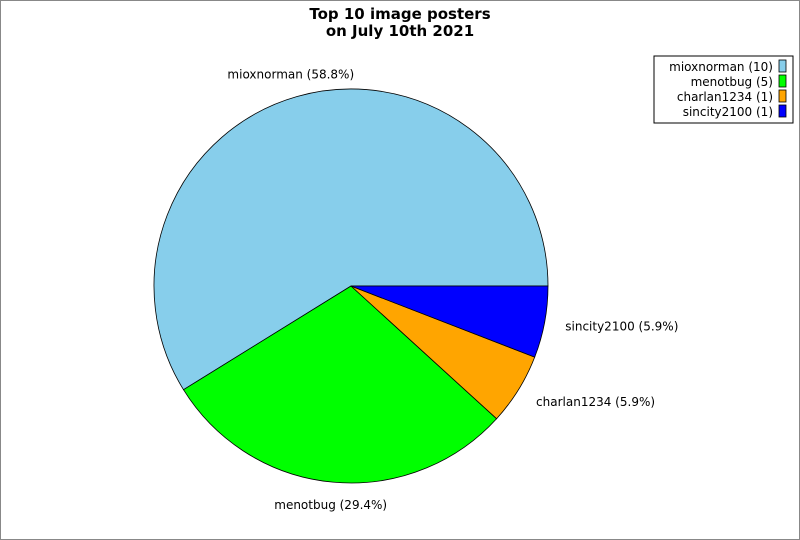 The width and height of the screenshot is (800, 540). I want to click on legend-swatch-menotbug, so click(782, 81).